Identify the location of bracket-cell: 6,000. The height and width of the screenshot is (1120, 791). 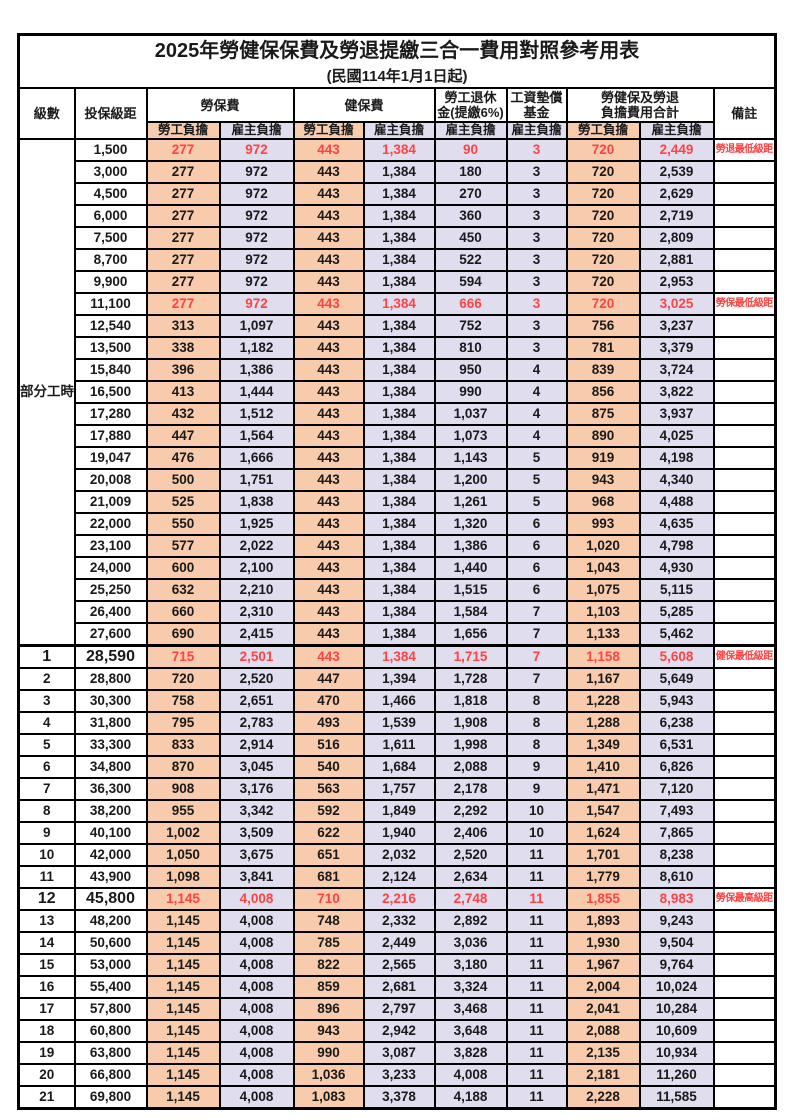
(110, 216).